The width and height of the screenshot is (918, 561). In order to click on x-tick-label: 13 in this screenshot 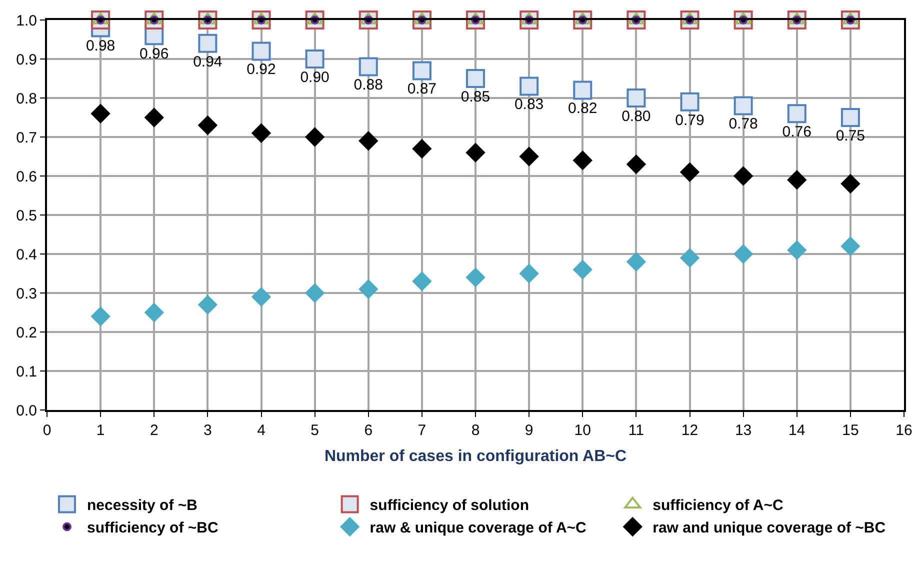, I will do `click(743, 430)`.